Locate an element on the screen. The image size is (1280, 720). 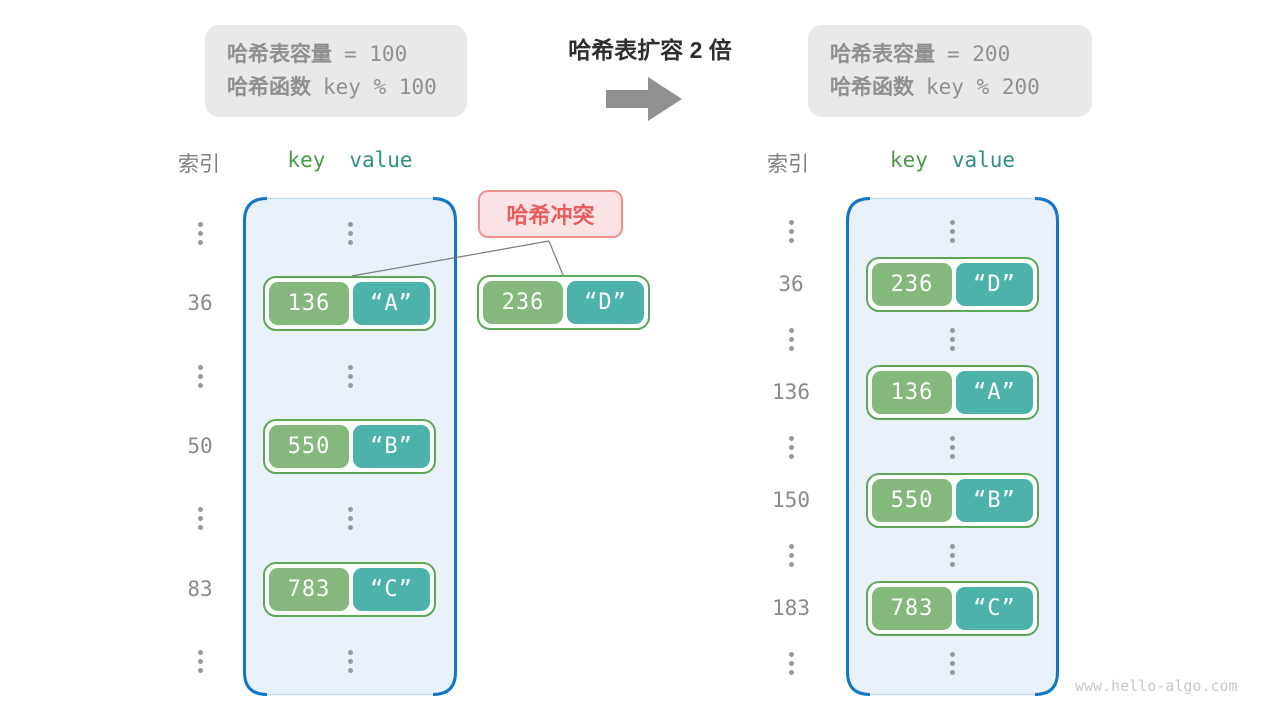
index-label: 183 is located at coordinates (791, 608).